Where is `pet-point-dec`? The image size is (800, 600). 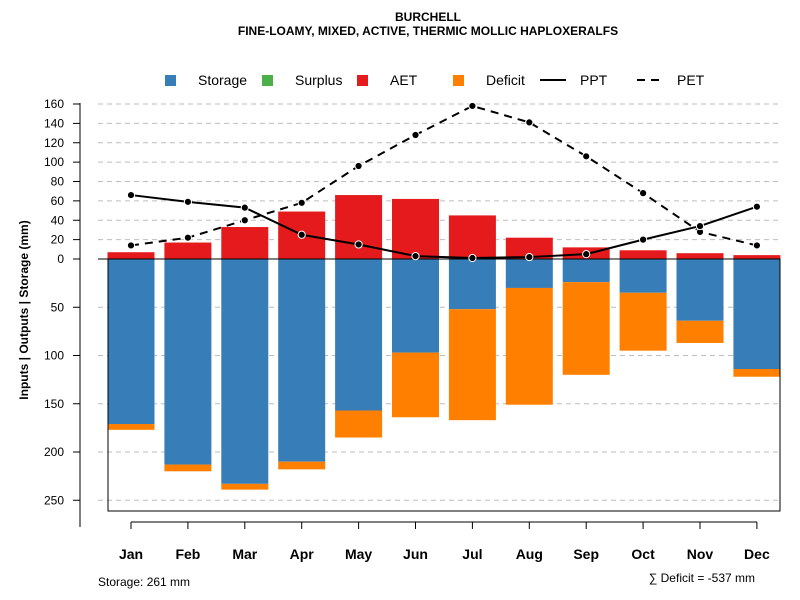
pet-point-dec is located at coordinates (757, 245).